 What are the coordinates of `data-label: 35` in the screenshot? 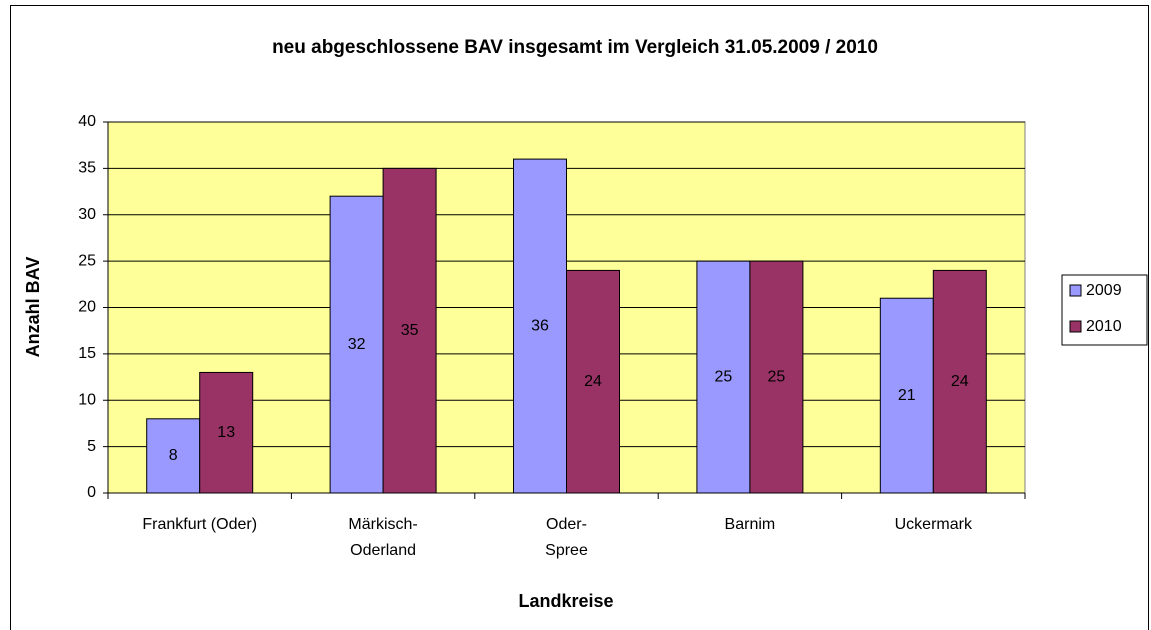 It's located at (410, 330).